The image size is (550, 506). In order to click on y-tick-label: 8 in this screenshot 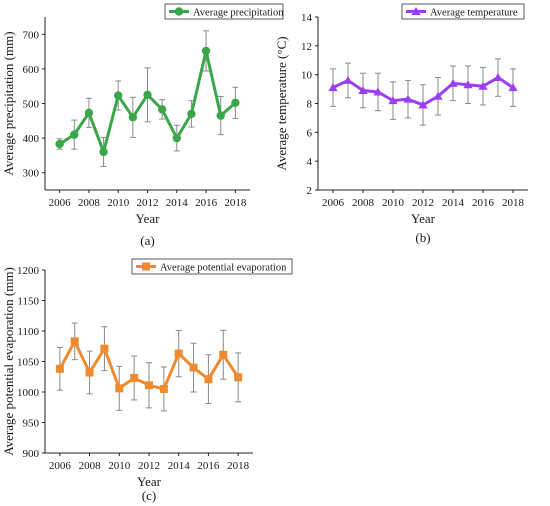, I will do `click(310, 105)`.